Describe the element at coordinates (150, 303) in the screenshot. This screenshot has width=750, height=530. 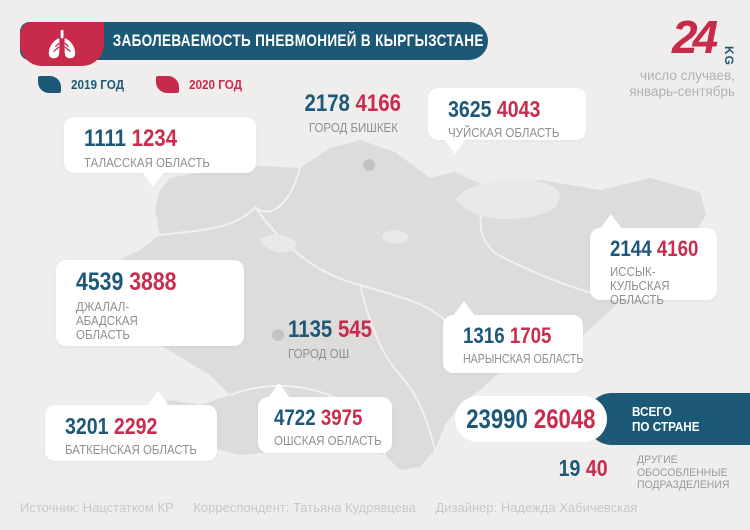
I see `region-card-jalal-abad: 4539 3888 ДЖАЛАЛ-АБАДСКАЯ ОБЛАСТЬ` at that location.